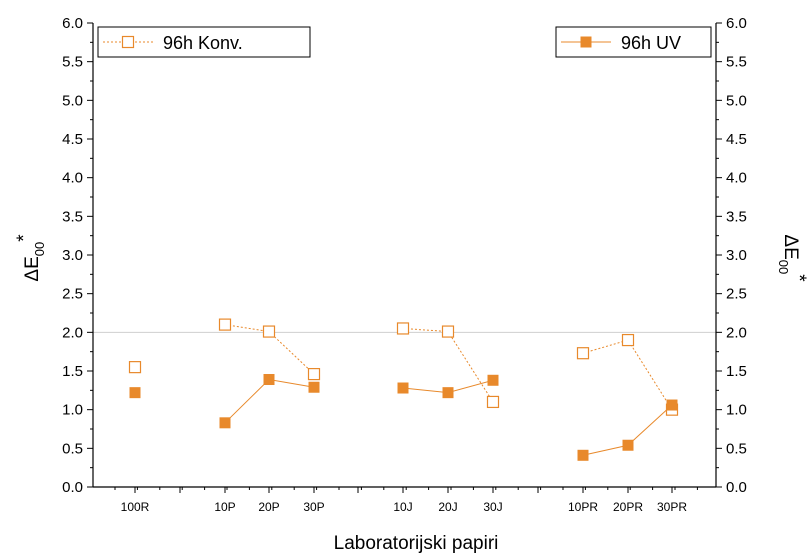 The height and width of the screenshot is (557, 810). What do you see at coordinates (24, 238) in the screenshot?
I see `y-axis-title-left-sup: *` at bounding box center [24, 238].